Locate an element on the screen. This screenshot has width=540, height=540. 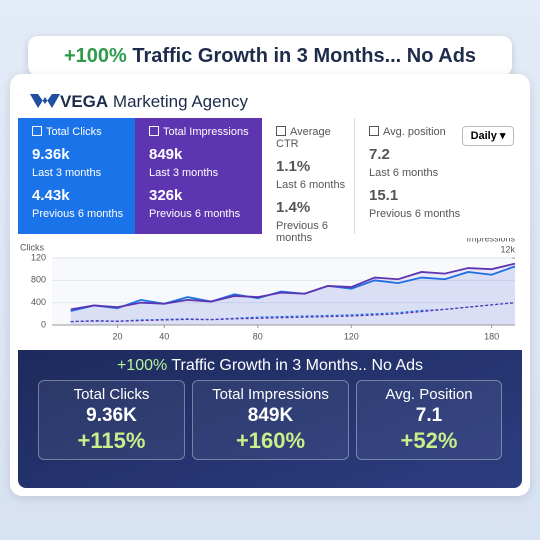
card-label: Total Clicks is located at coordinates (83, 132).